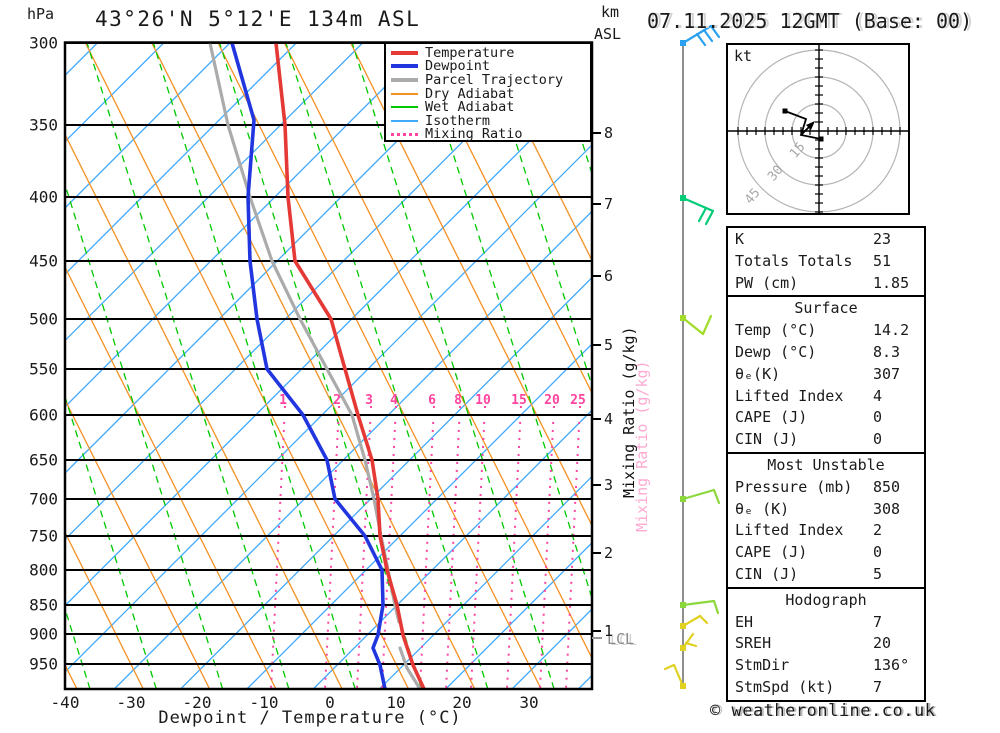 This screenshot has height=733, width=1000. Describe the element at coordinates (41, 14) in the screenshot. I see `pressure-axis-unit: hPa` at that location.